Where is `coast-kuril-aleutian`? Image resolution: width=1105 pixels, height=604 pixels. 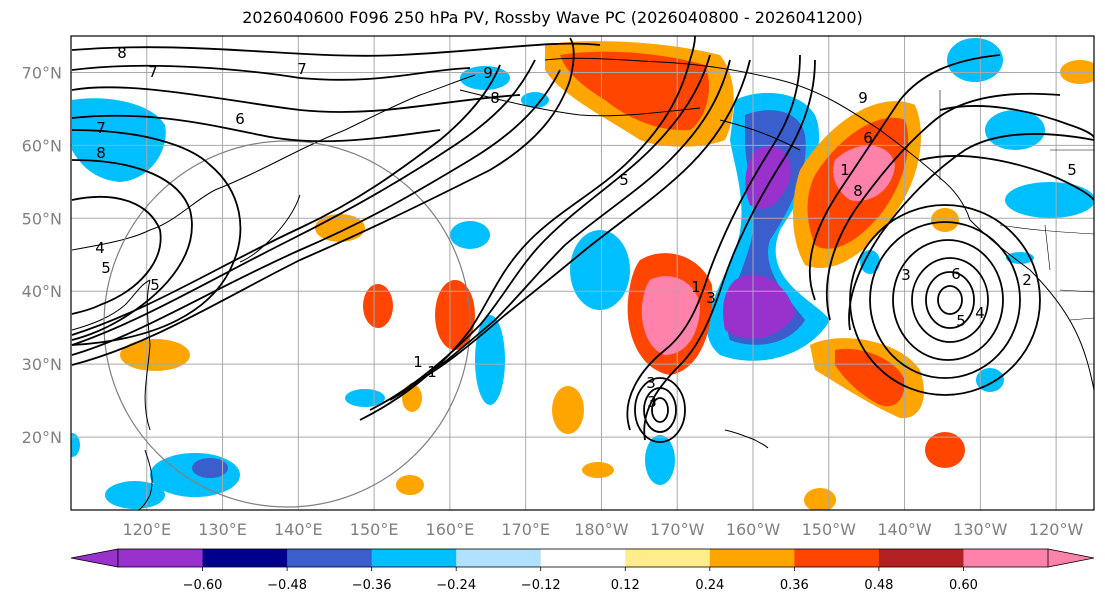
coast-kuril-aleutian is located at coordinates (630, 120).